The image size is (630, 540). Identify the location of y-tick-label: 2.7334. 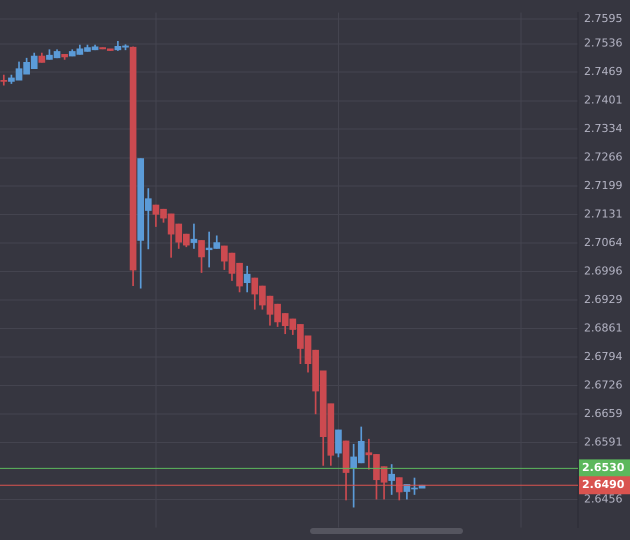
(603, 128).